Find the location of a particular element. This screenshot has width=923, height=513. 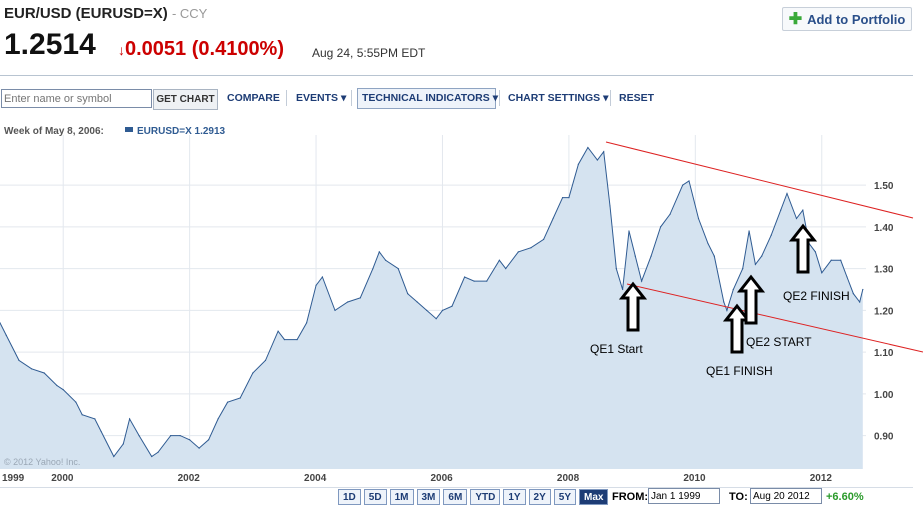

range-button-3m: 3M is located at coordinates (428, 497).